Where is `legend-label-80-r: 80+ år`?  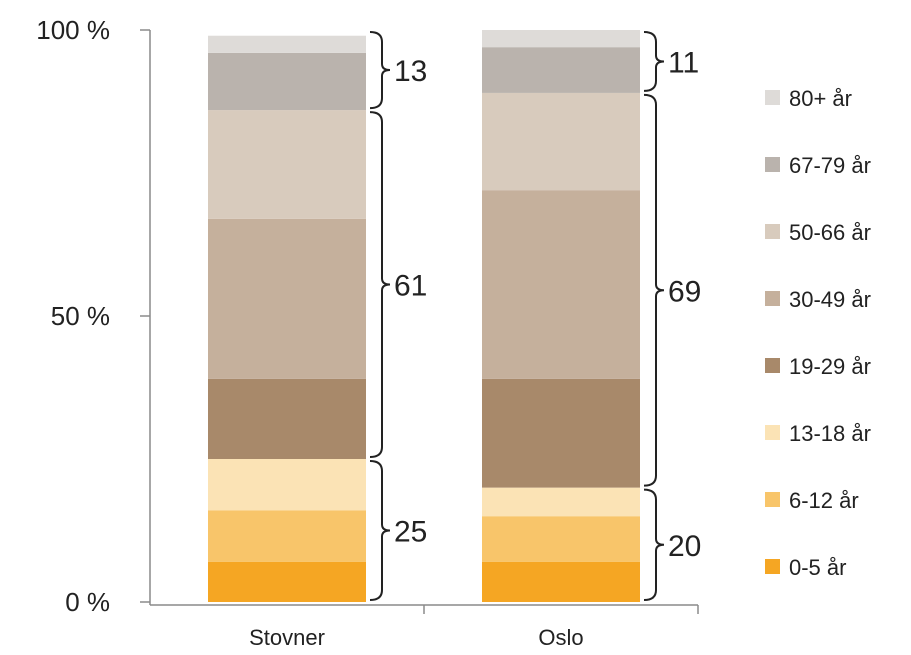 legend-label-80-r: 80+ år is located at coordinates (820, 98).